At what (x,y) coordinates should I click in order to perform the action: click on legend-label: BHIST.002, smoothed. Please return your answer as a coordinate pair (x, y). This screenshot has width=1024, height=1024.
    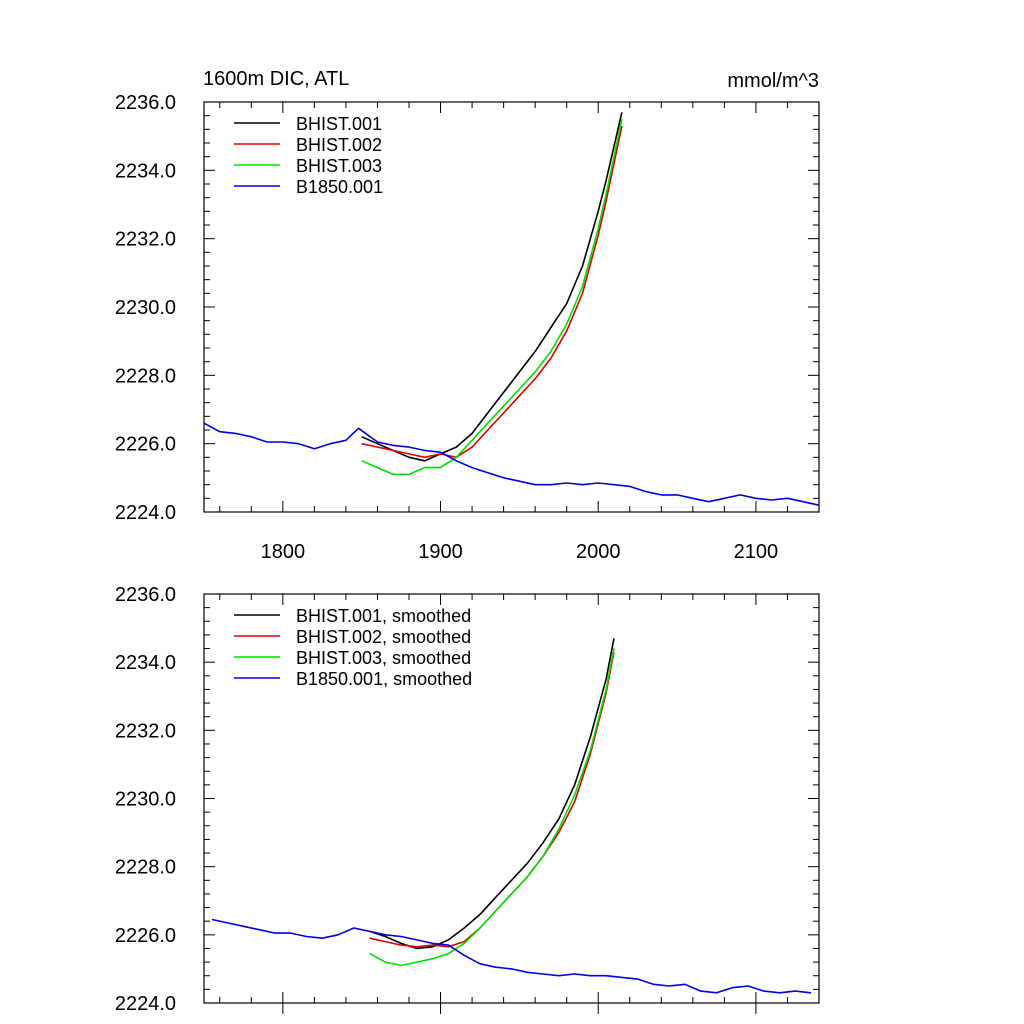
    Looking at the image, I should click on (383, 637).